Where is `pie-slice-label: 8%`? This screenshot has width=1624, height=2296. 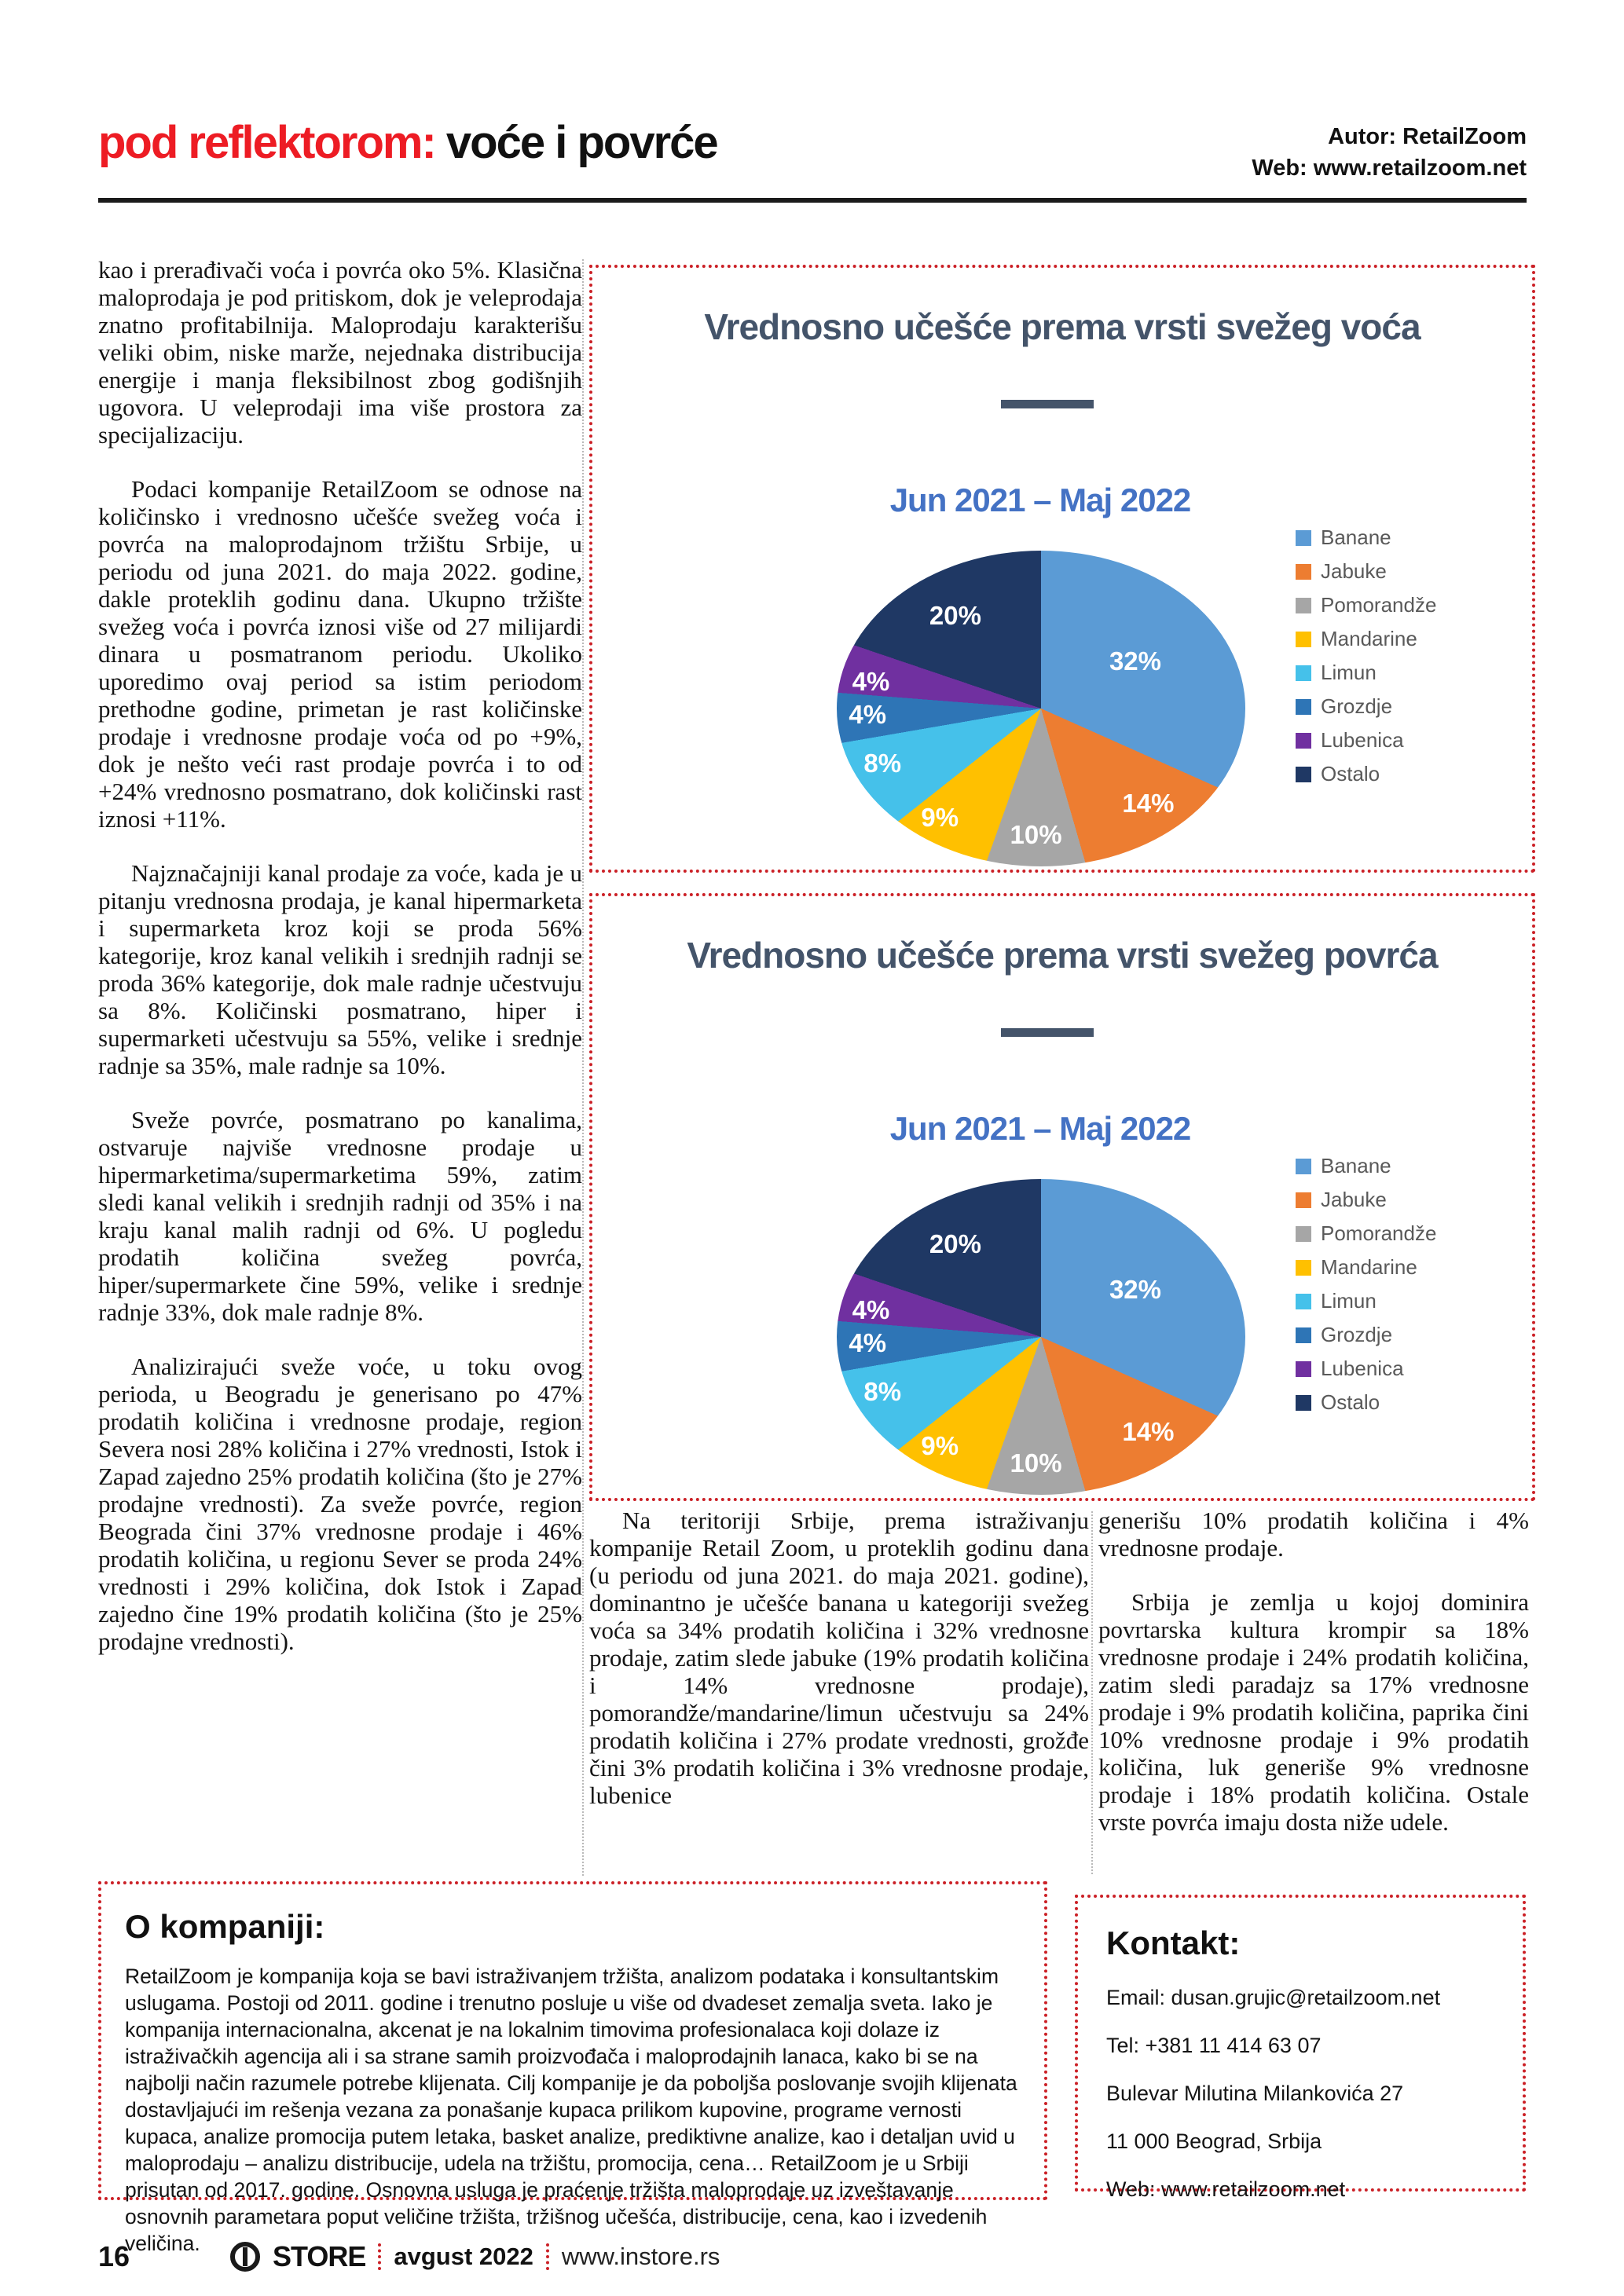 pie-slice-label: 8% is located at coordinates (882, 763).